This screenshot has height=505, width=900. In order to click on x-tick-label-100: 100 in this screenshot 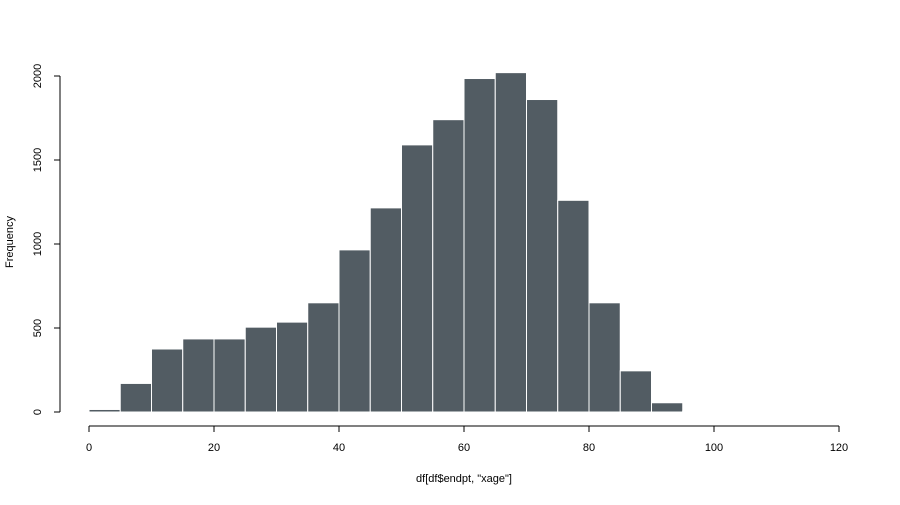, I will do `click(714, 448)`.